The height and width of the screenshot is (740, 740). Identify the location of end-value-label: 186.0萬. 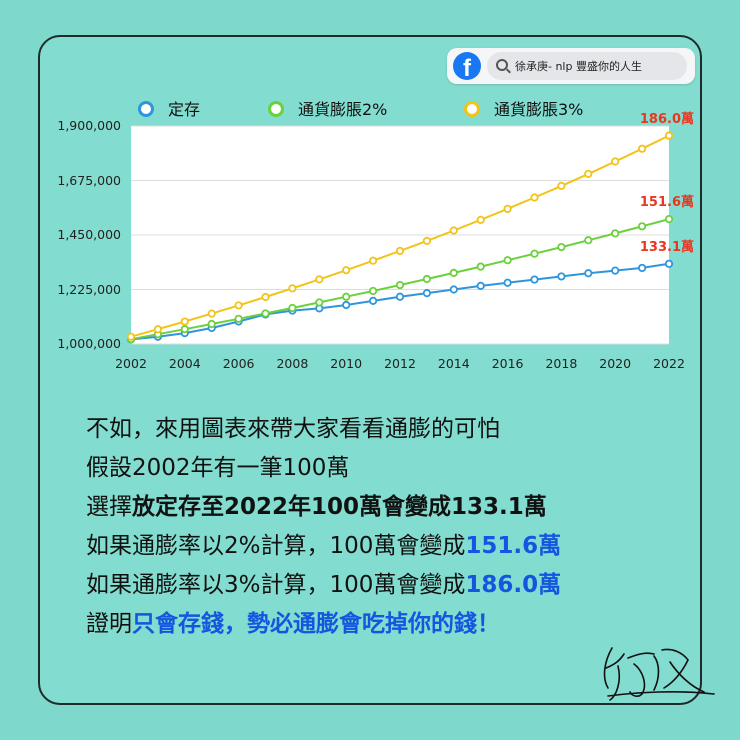
(666, 119).